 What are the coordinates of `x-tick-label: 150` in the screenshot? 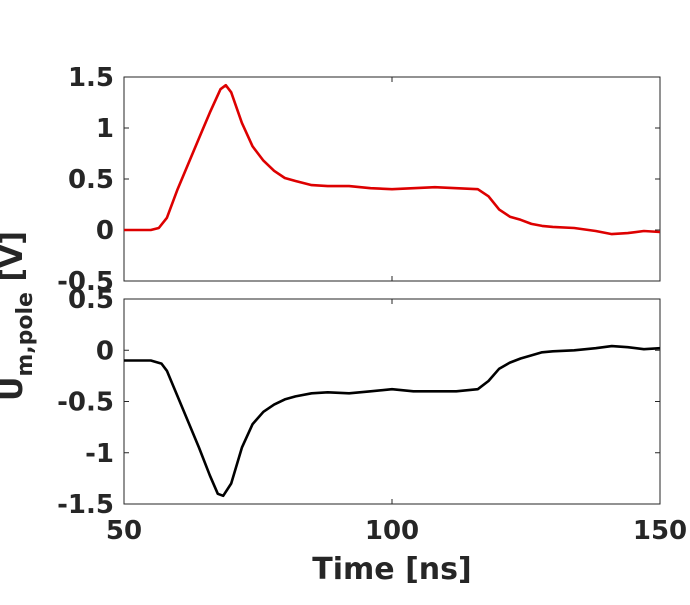 It's located at (660, 531).